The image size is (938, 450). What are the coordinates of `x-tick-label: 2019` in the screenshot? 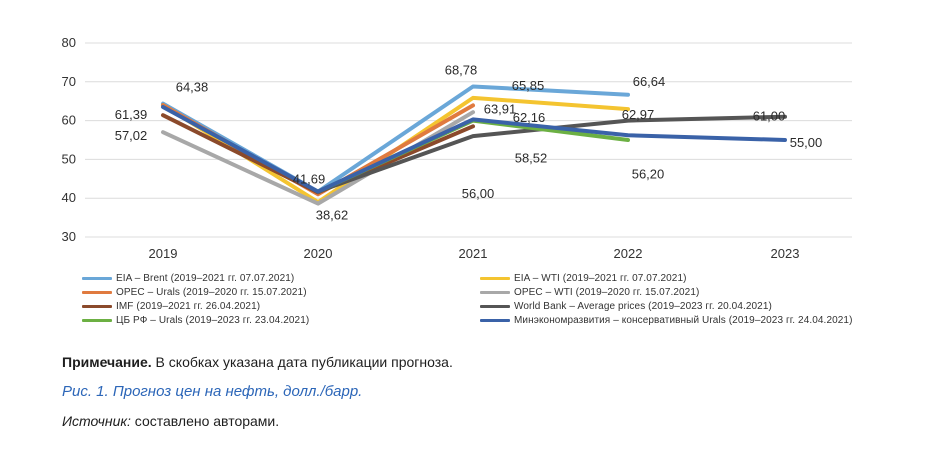 It's located at (163, 253).